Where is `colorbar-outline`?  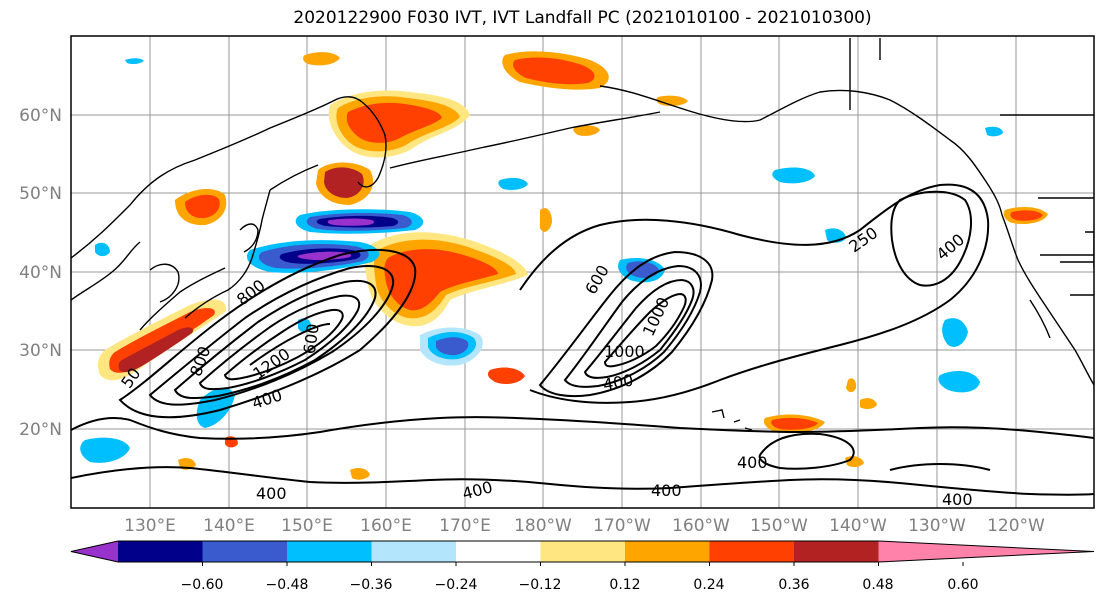 colorbar-outline is located at coordinates (582, 551).